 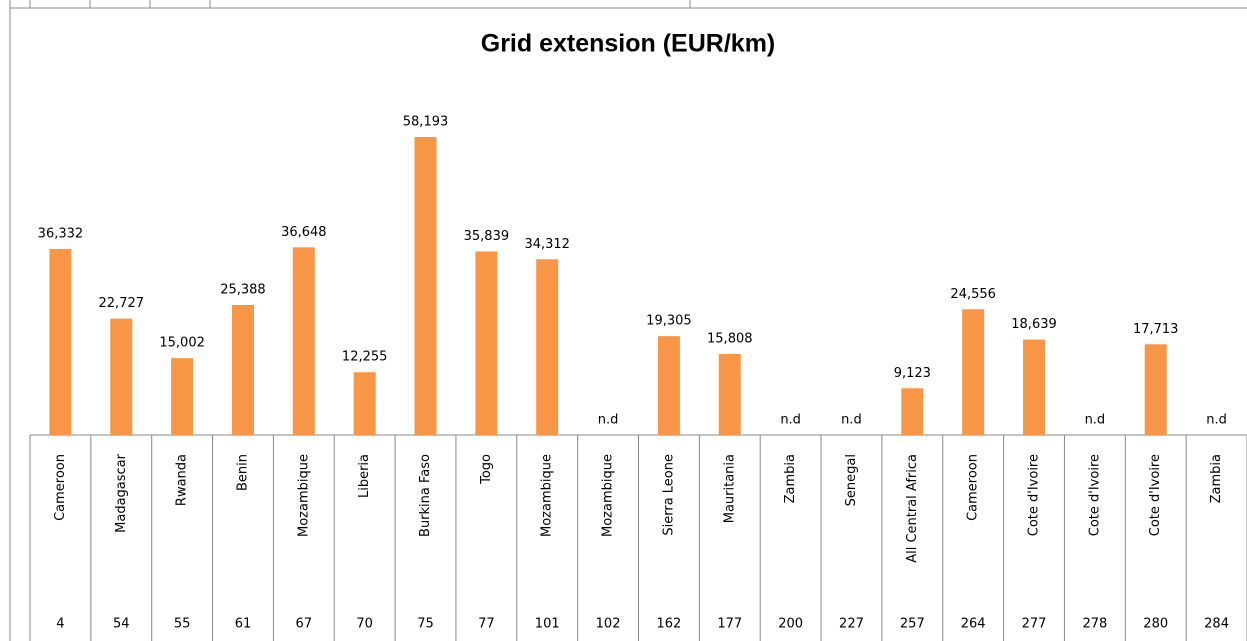 I want to click on chart-title: Grid extension (EUR/km), so click(x=628, y=44).